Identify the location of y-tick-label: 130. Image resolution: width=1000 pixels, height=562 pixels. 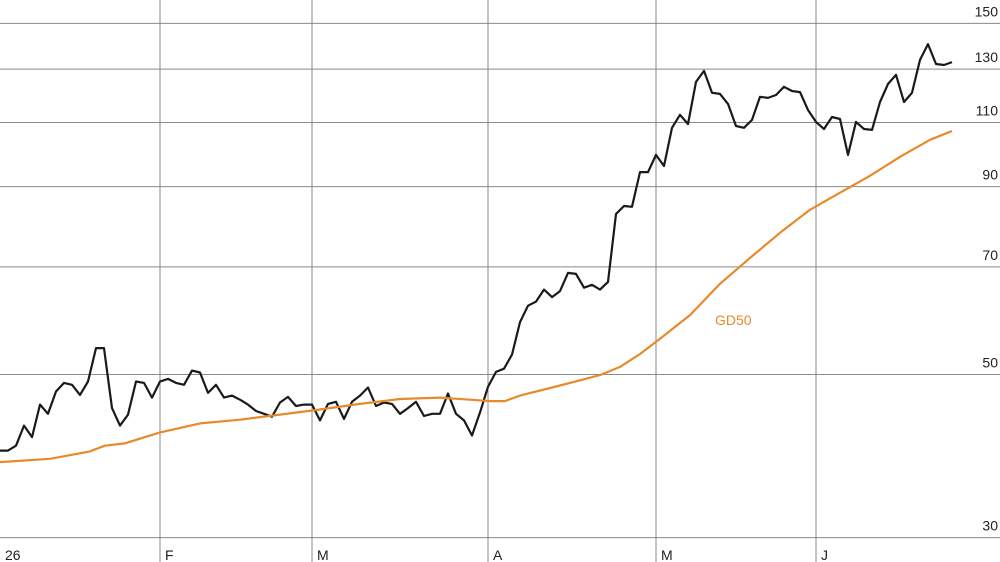
(987, 57).